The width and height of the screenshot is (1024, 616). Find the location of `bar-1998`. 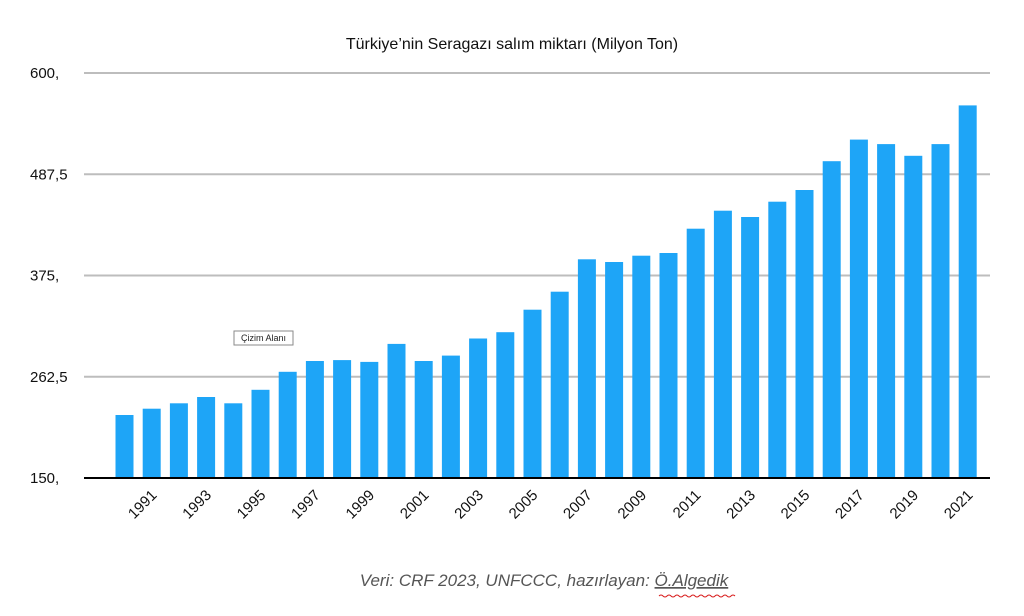

bar-1998 is located at coordinates (342, 419).